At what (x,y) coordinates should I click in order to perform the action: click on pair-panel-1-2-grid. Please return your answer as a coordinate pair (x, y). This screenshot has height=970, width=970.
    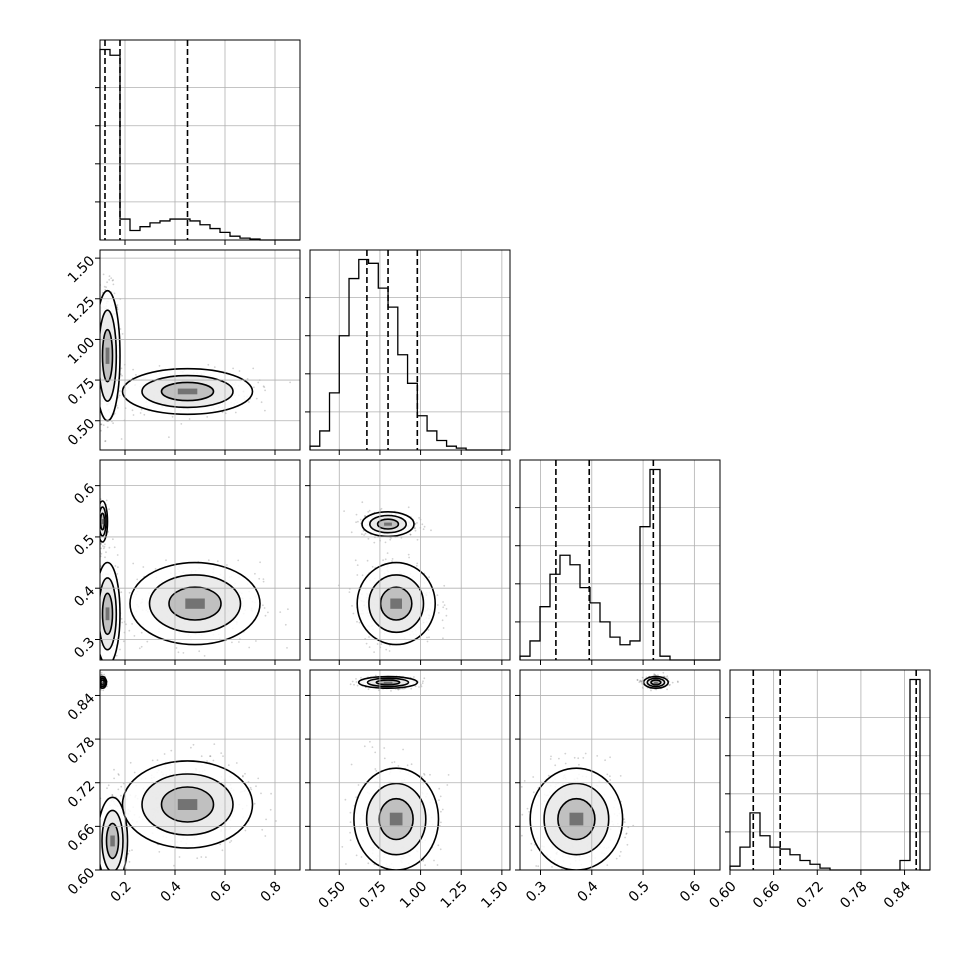
    Looking at the image, I should click on (407, 562).